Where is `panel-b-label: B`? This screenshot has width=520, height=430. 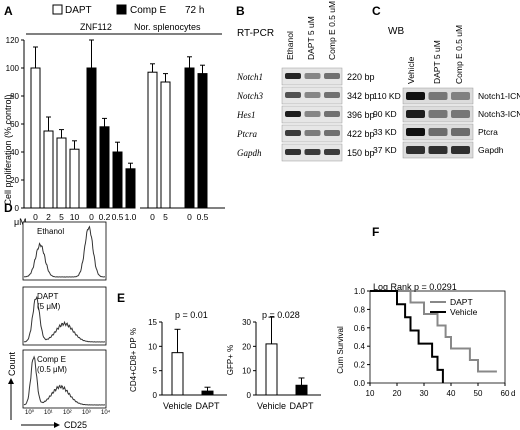
panel-b-label: B is located at coordinates (240, 11).